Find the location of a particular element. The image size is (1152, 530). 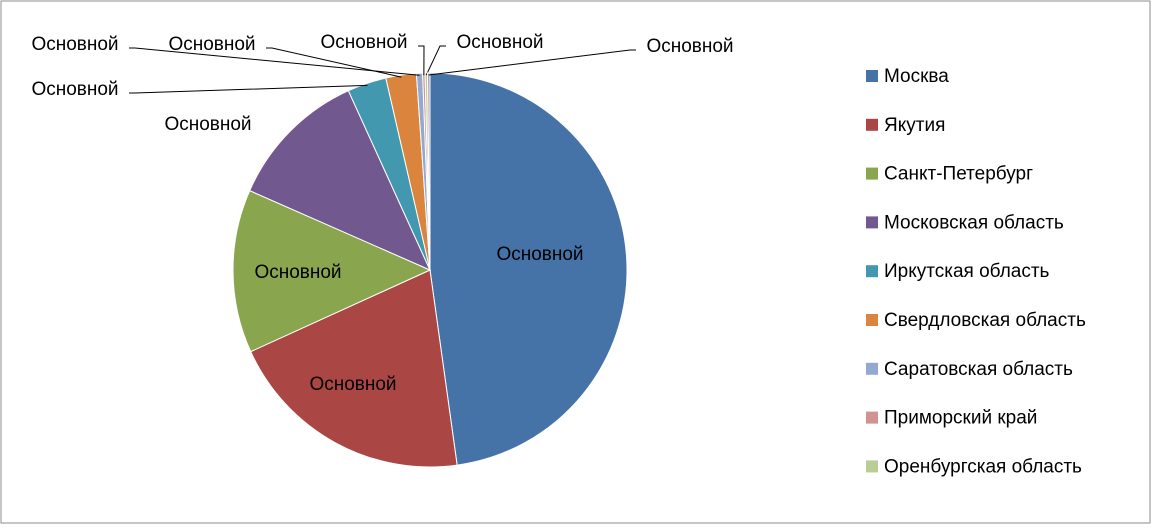

legend-label: Свердловская область is located at coordinates (985, 320).